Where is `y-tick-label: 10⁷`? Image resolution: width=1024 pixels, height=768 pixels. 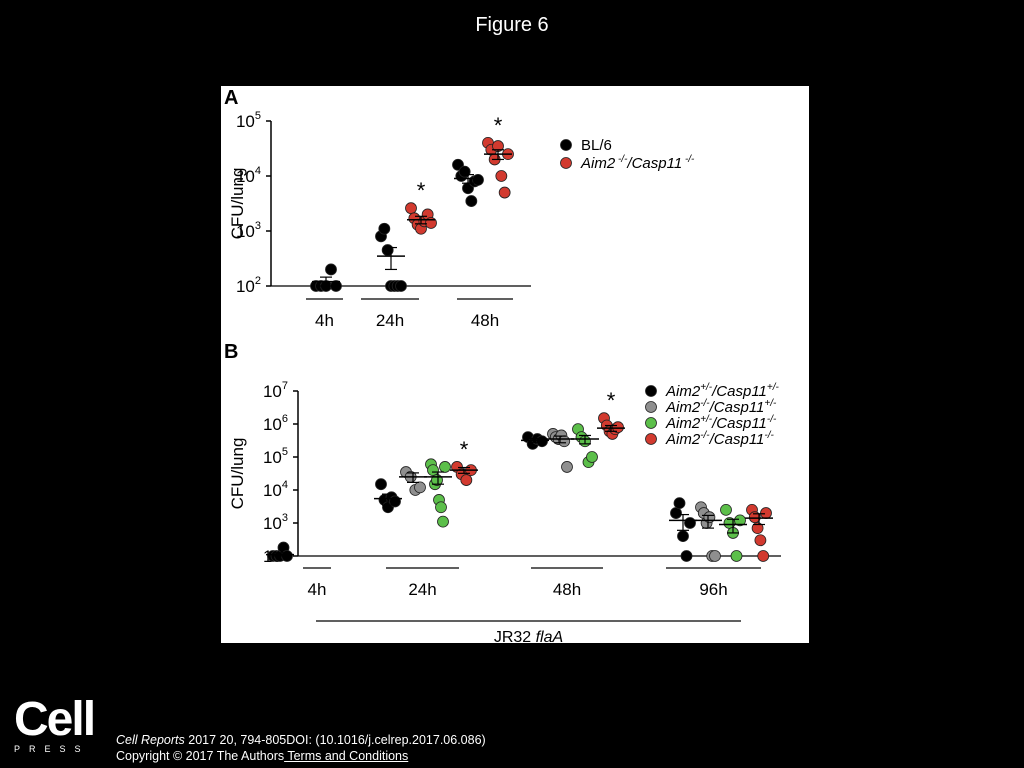
y-tick-label: 10⁷ is located at coordinates (275, 390).